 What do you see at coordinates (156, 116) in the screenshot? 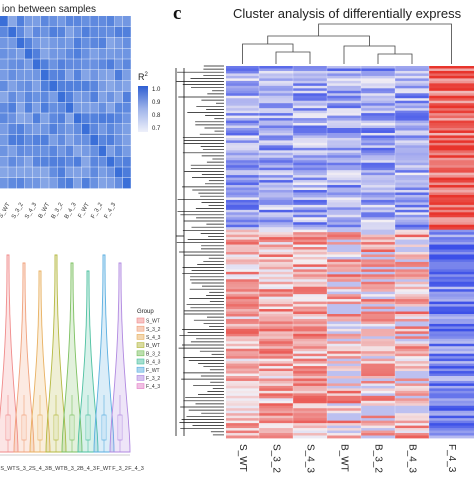
I see `r2-tick-3: 0.8` at bounding box center [156, 116].